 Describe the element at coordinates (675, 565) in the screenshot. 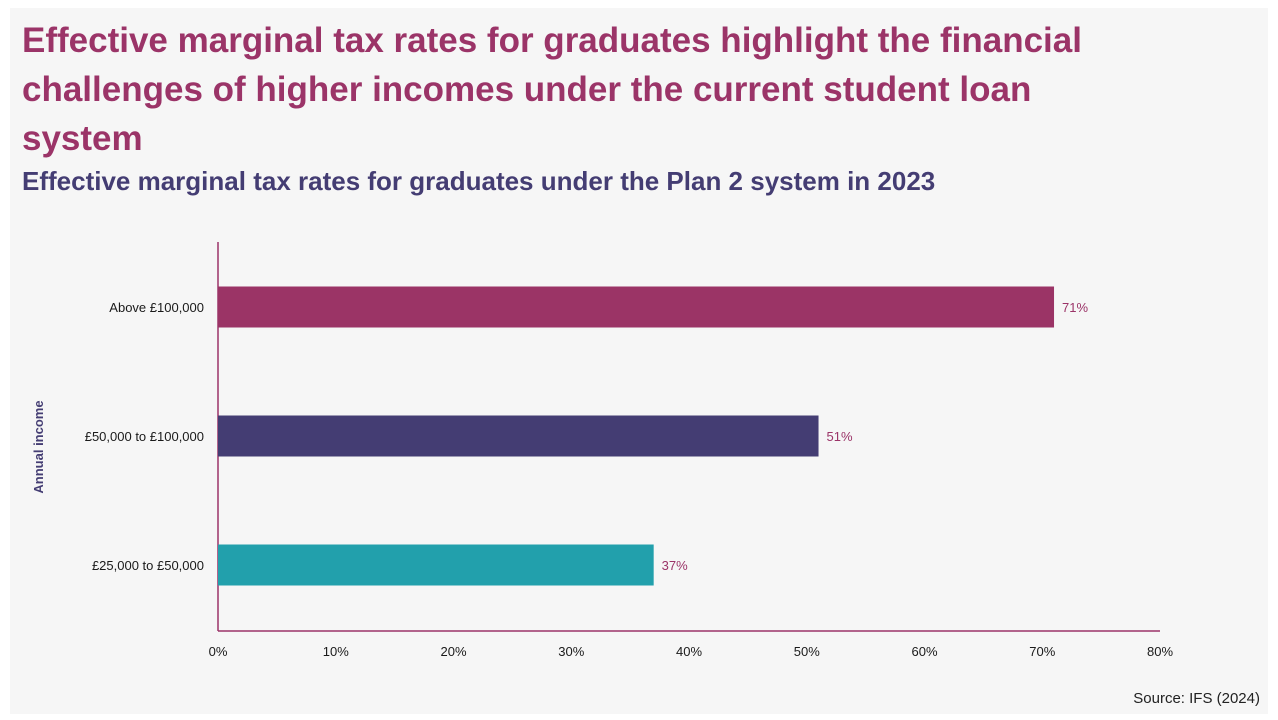

I see `data-label: 37%` at that location.